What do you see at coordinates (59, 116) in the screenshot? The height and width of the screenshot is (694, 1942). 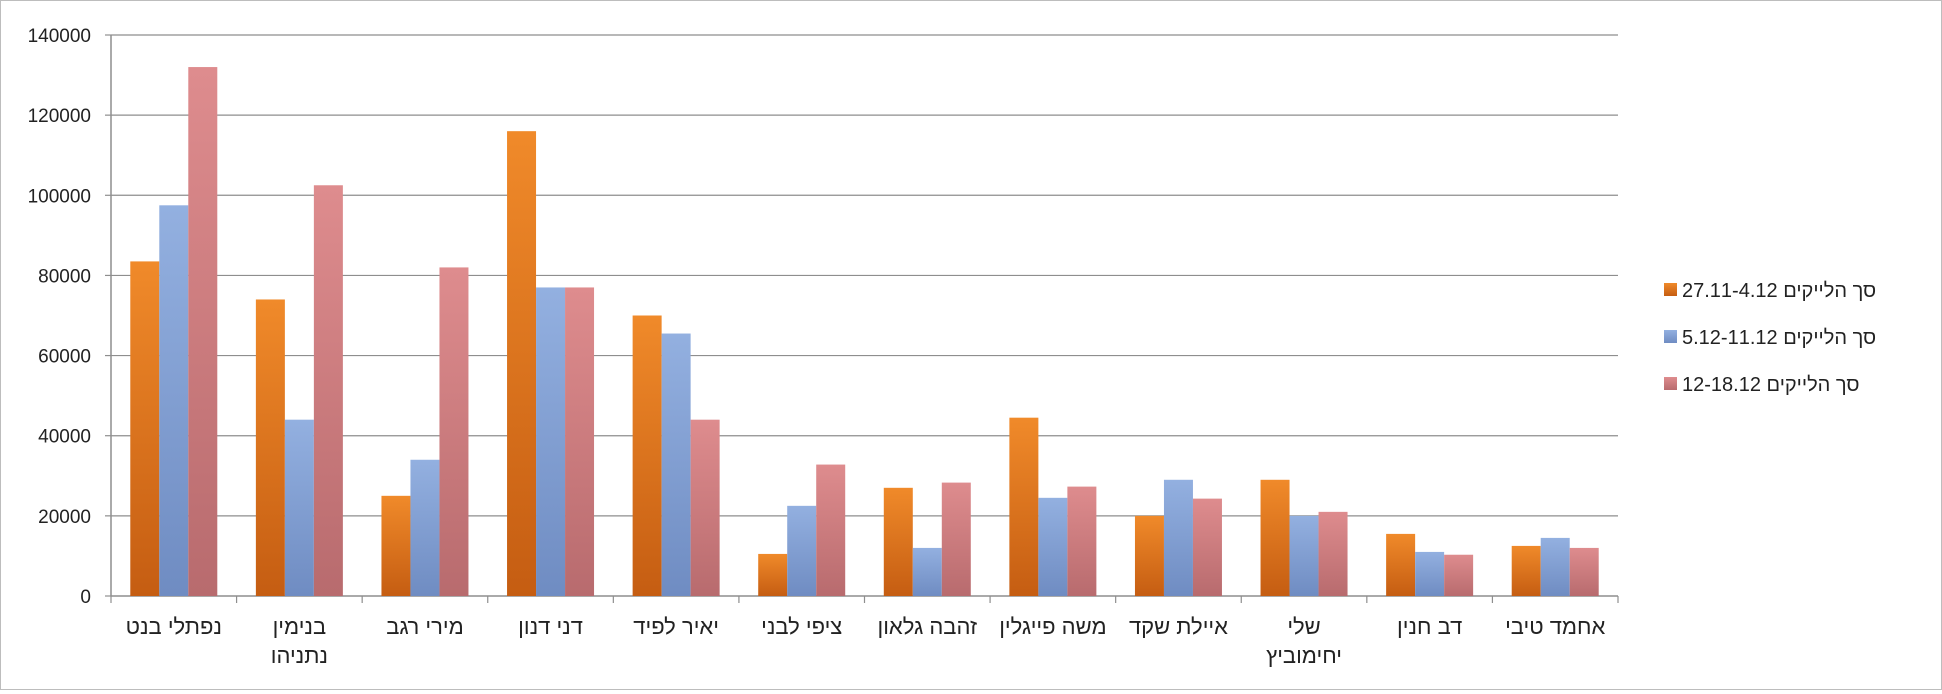 I see `y-tick-label: 120000` at bounding box center [59, 116].